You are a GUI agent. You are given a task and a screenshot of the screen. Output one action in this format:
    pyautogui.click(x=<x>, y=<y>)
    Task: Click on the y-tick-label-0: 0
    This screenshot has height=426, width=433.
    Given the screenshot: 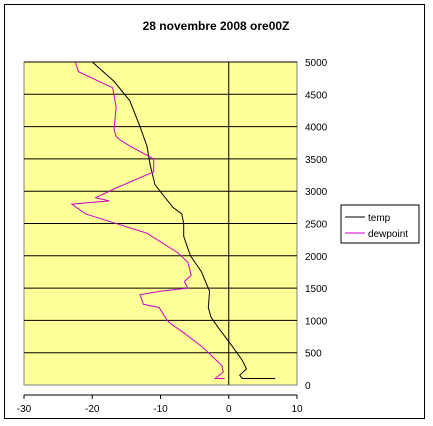 What is the action you would take?
    pyautogui.click(x=308, y=386)
    